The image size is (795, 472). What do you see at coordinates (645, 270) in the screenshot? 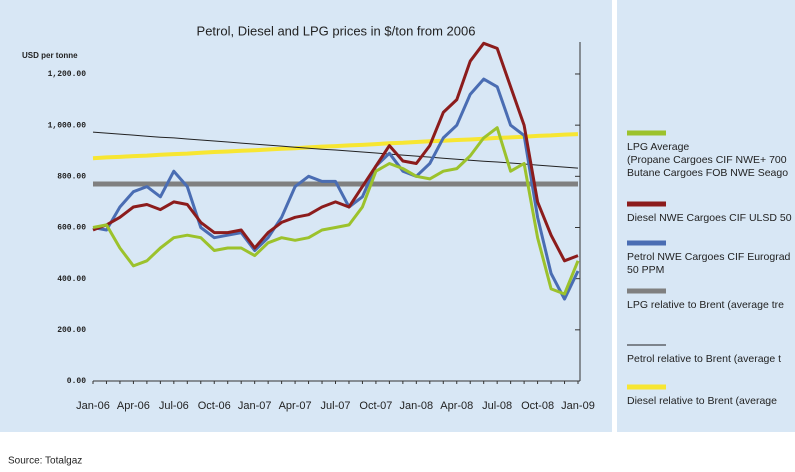
I see `legend-label-line: 50 PPM` at bounding box center [645, 270].